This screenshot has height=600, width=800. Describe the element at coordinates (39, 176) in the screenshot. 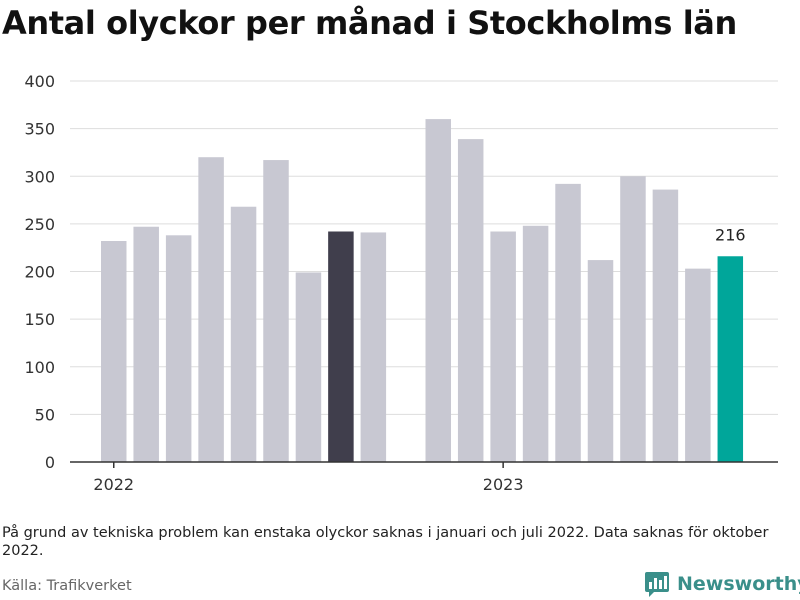

I see `y-tick-label: 300` at that location.